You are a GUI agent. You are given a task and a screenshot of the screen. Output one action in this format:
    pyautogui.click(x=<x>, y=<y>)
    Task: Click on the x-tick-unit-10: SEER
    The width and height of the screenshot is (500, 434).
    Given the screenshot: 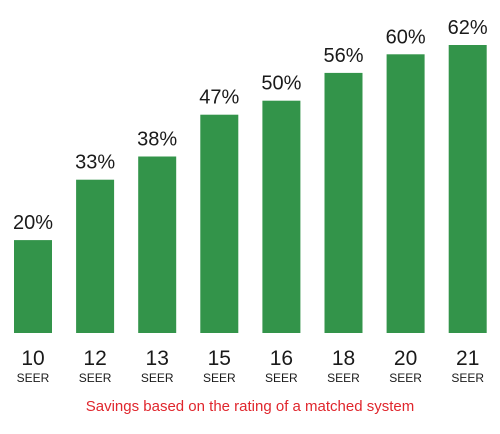 What is the action you would take?
    pyautogui.click(x=33, y=378)
    